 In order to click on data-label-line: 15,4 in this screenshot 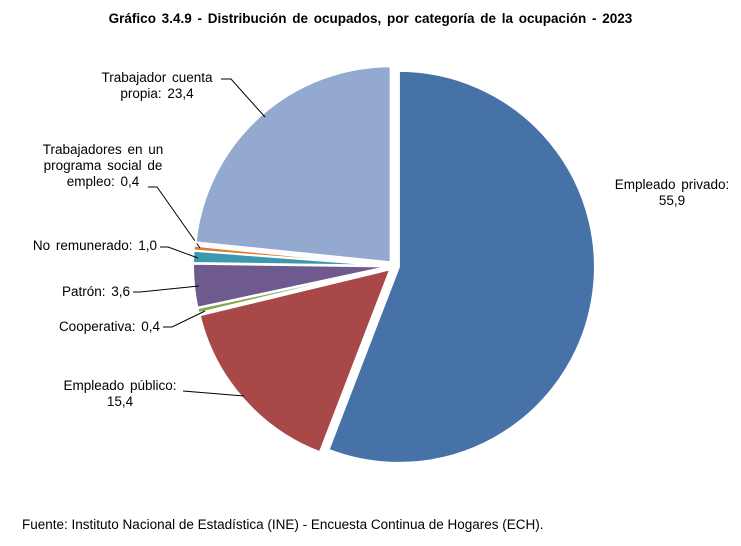, I will do `click(120, 401)`.